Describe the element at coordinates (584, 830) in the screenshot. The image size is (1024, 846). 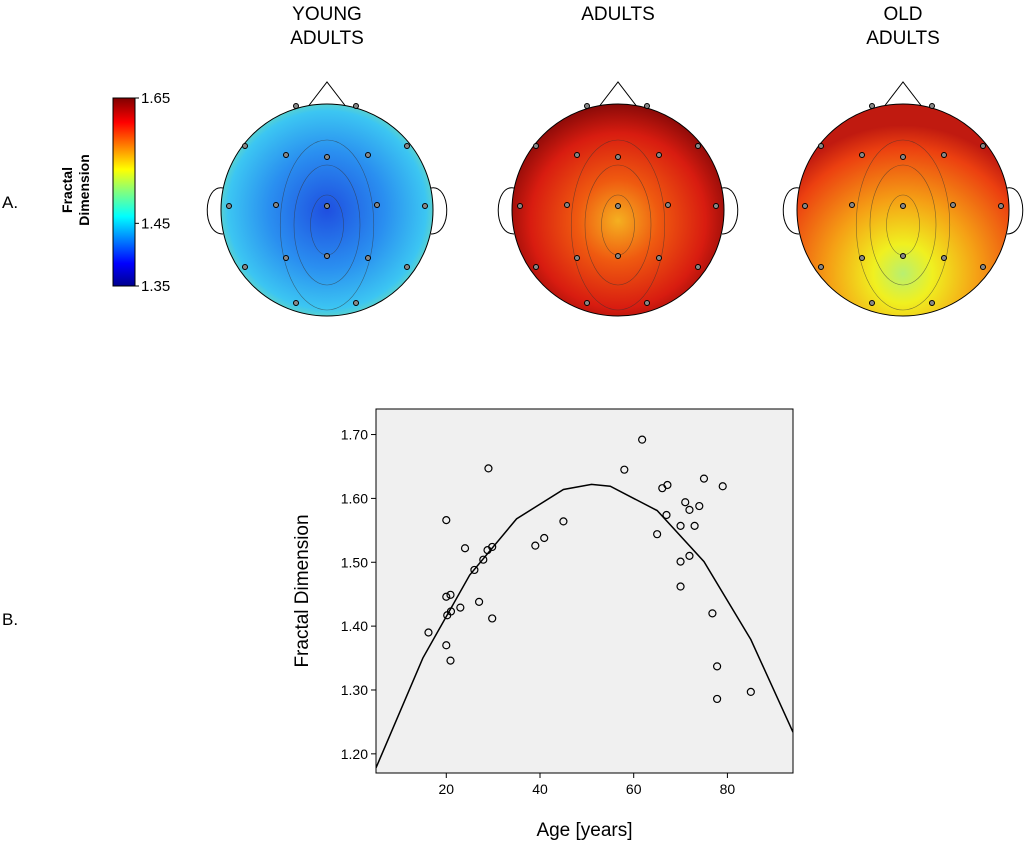
I see `x-axis-label: Age [years]` at that location.